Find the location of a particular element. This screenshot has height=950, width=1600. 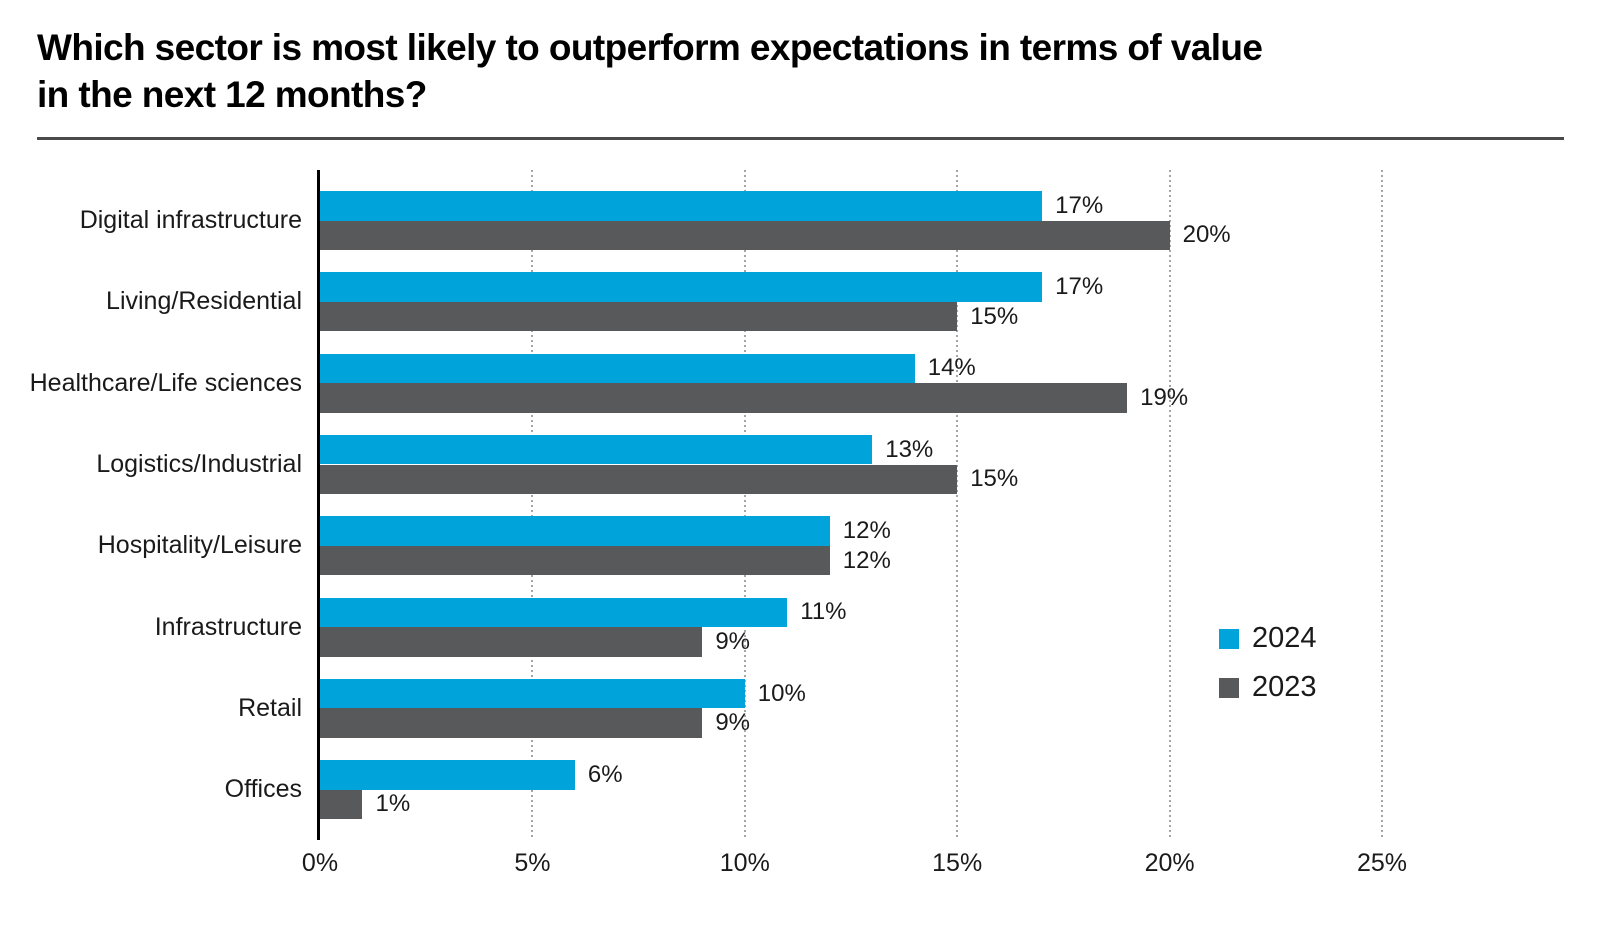

x-tick-label: 15% is located at coordinates (957, 863).